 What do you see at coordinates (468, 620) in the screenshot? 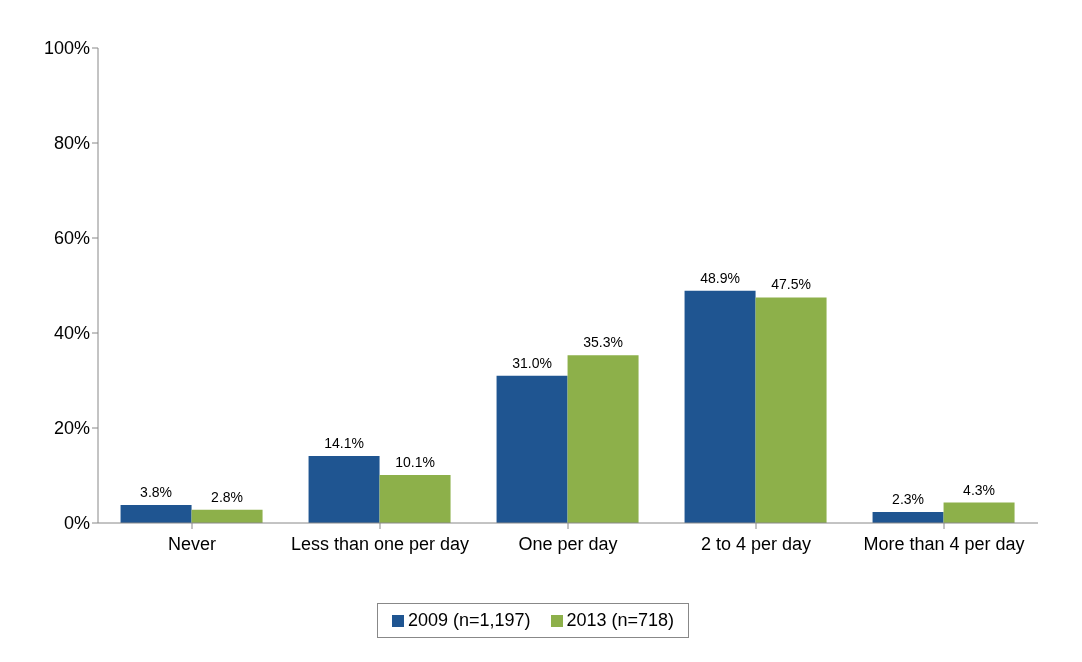
I see `legend-label: 2009 (n=1,197)` at bounding box center [468, 620].